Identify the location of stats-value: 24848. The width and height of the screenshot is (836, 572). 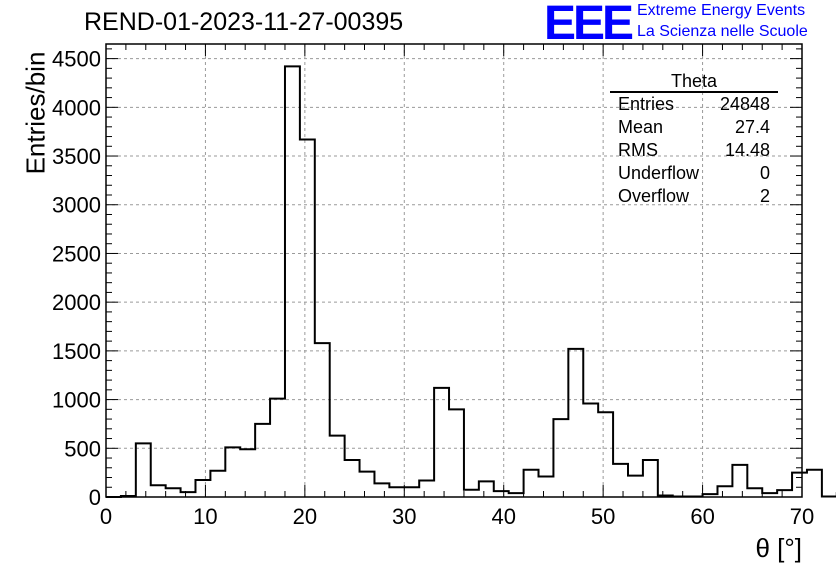
(744, 104).